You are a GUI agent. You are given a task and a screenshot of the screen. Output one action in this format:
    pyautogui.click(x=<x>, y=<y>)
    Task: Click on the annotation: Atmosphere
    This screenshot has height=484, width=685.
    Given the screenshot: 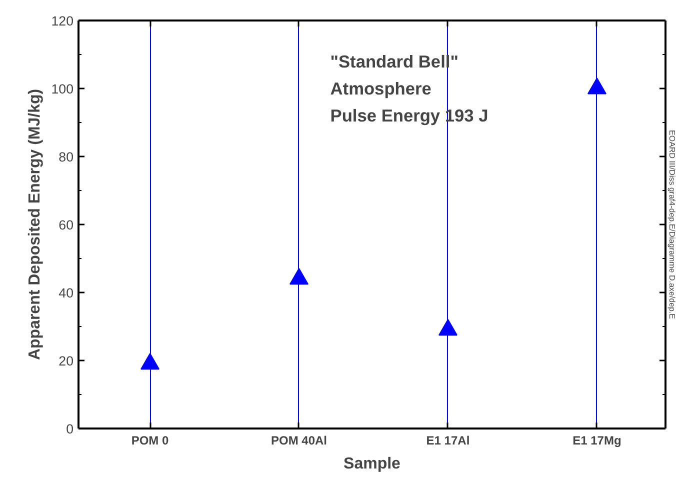 What is the action you would take?
    pyautogui.click(x=381, y=88)
    